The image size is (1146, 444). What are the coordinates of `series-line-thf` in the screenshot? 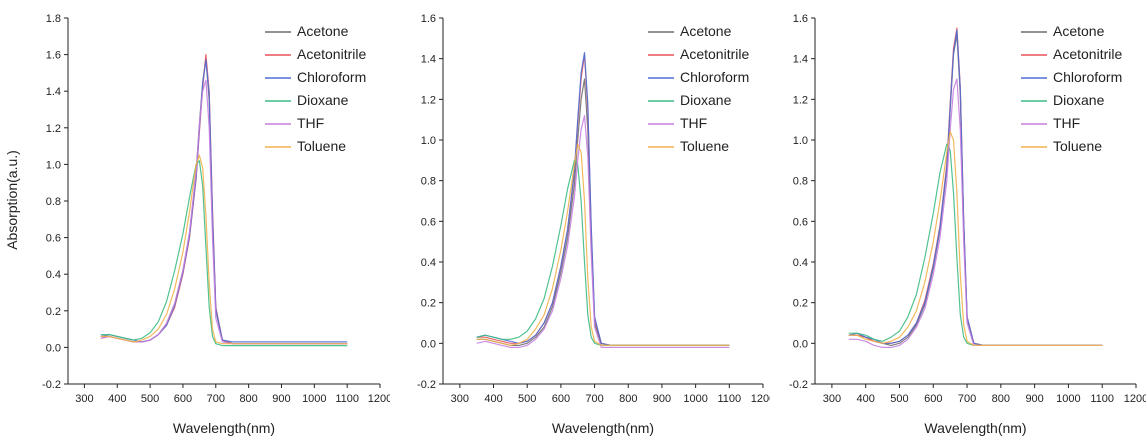 It's located at (603, 231).